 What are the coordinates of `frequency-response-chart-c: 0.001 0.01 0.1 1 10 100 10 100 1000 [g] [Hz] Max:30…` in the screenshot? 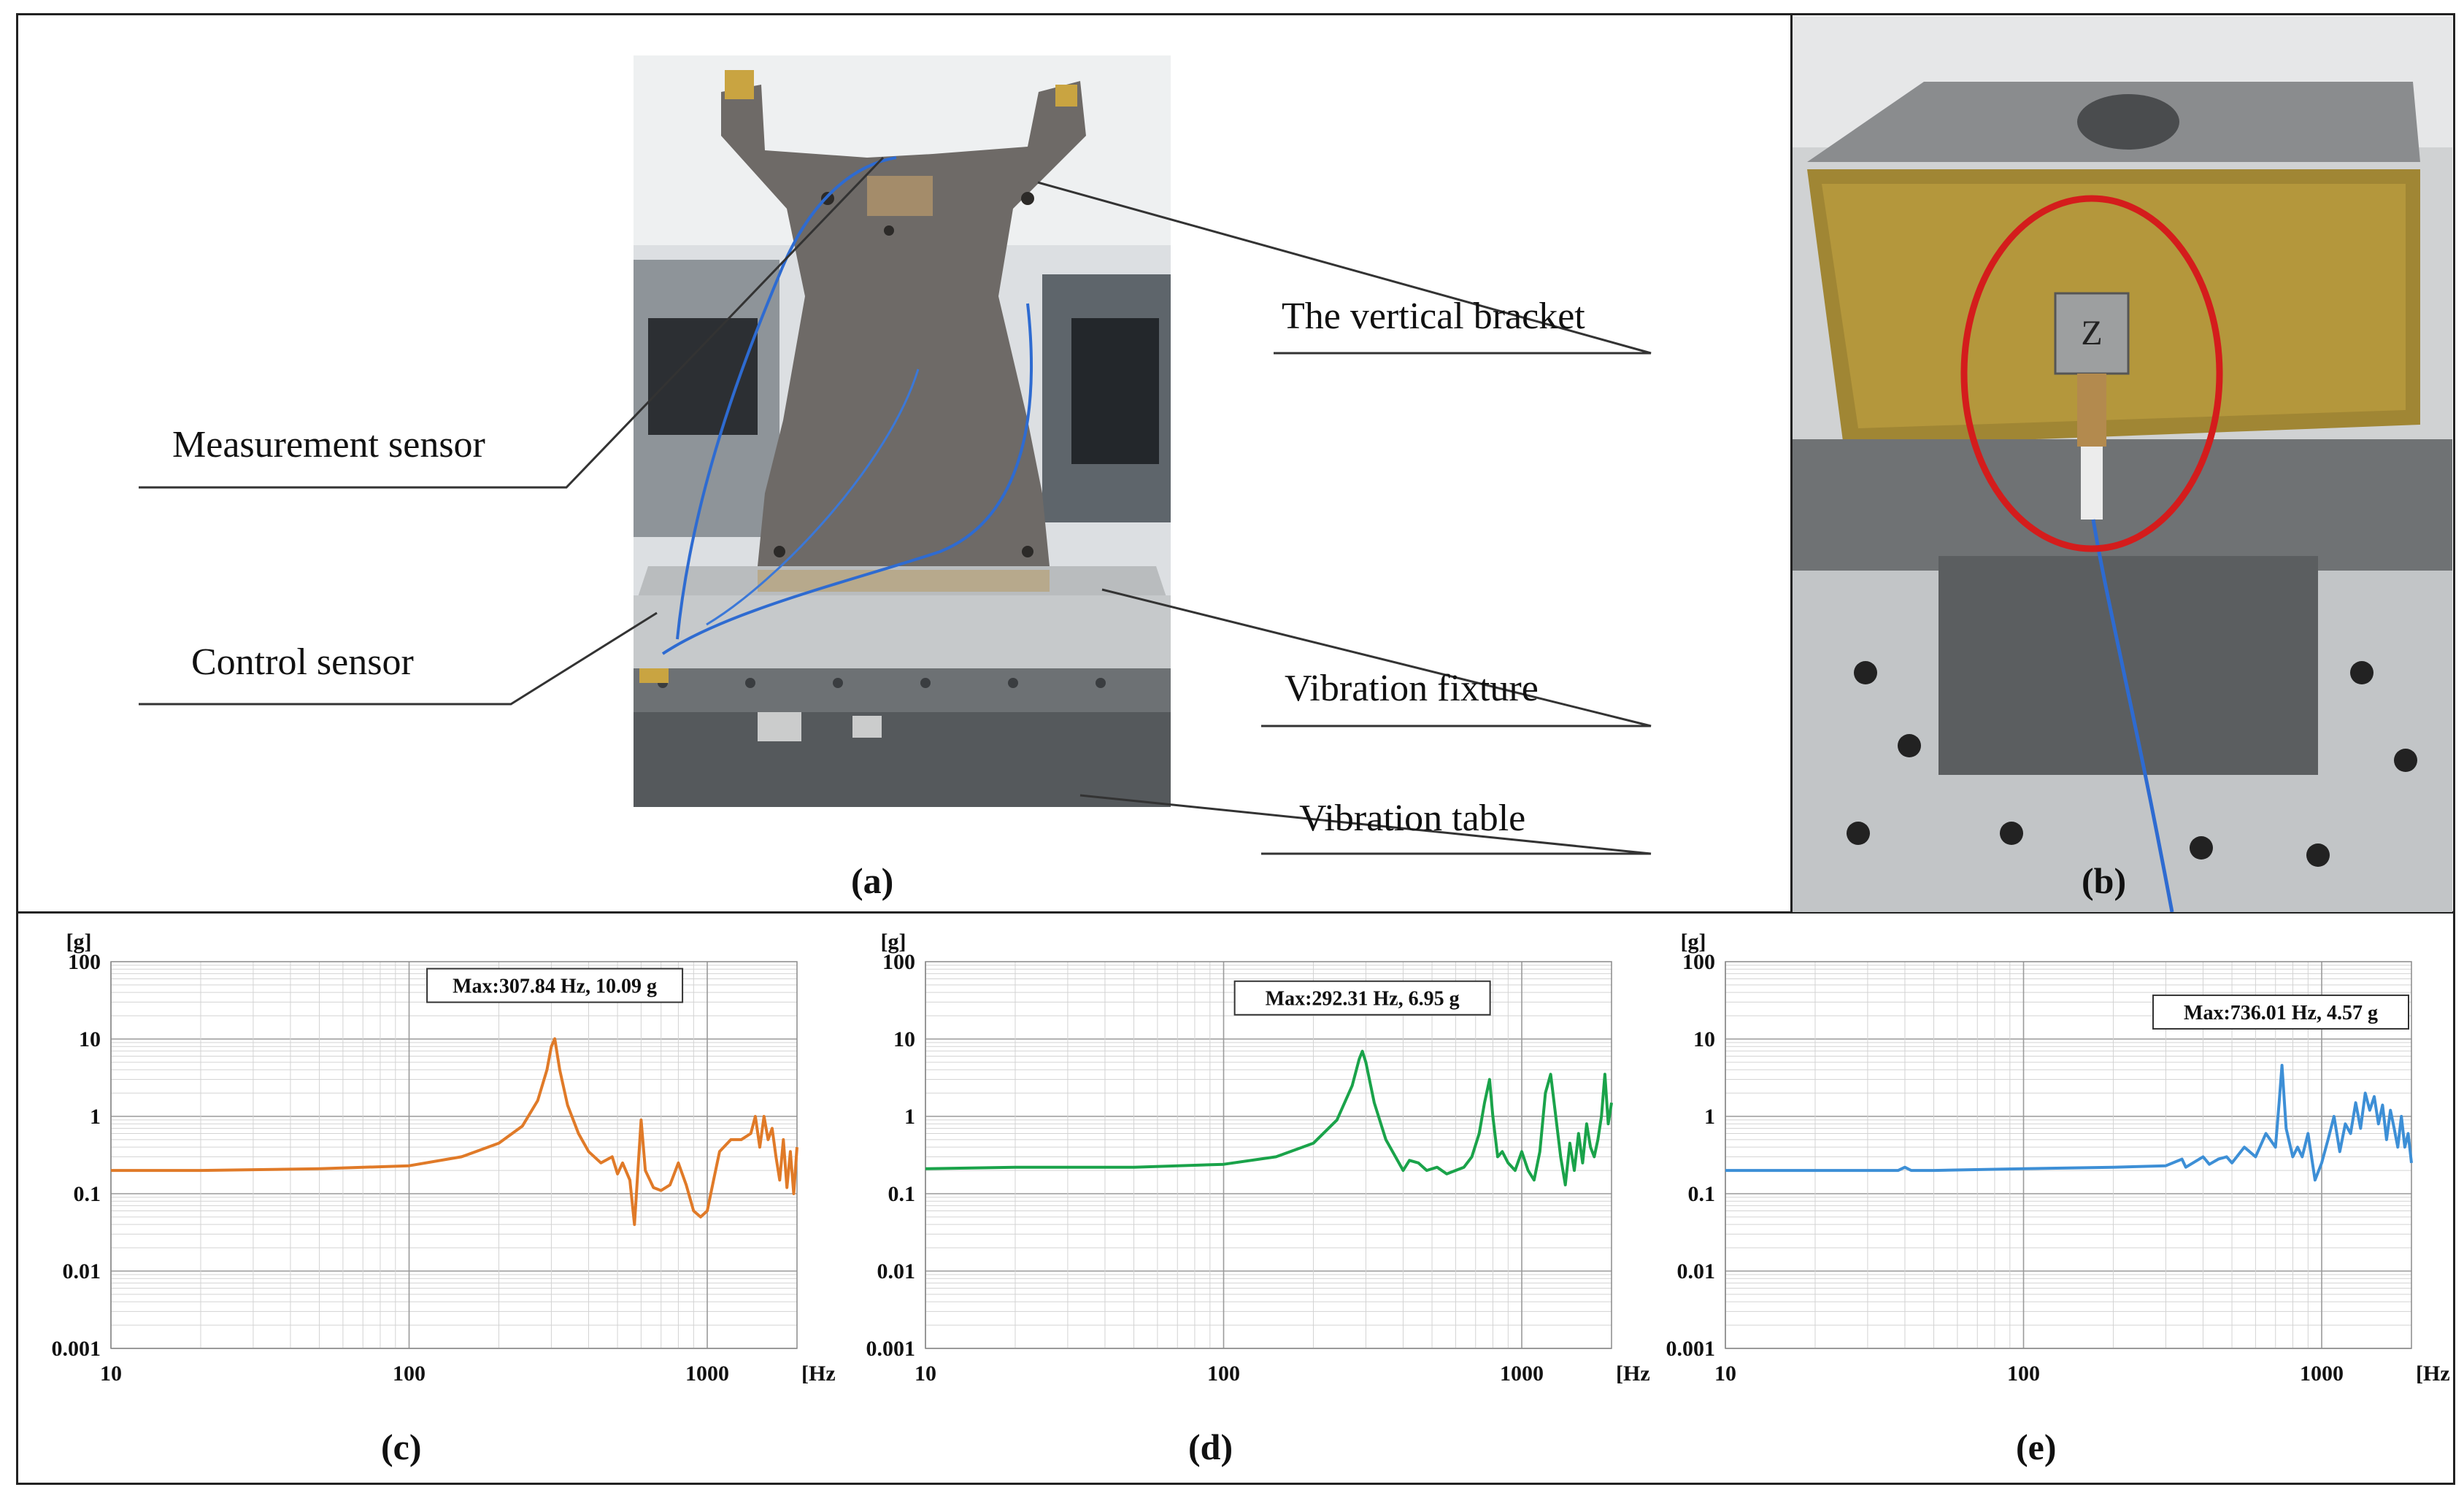 It's located at (444, 1158).